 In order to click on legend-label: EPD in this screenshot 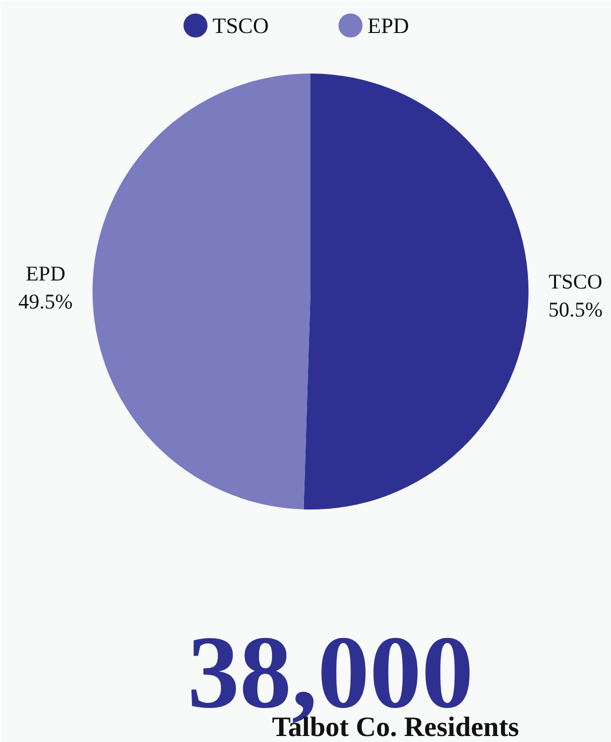, I will do `click(389, 25)`.